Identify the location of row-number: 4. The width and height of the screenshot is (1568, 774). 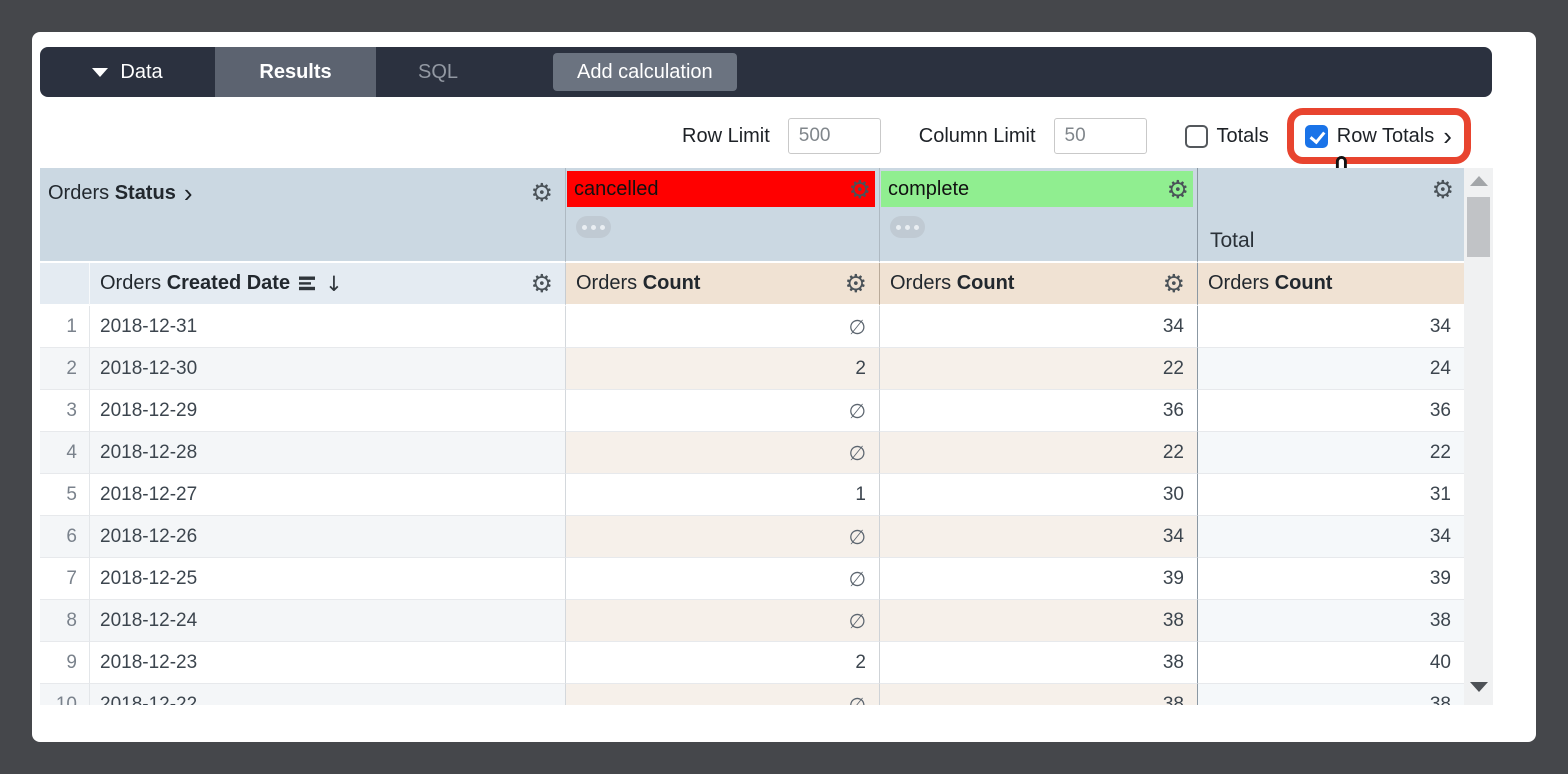
(65, 453).